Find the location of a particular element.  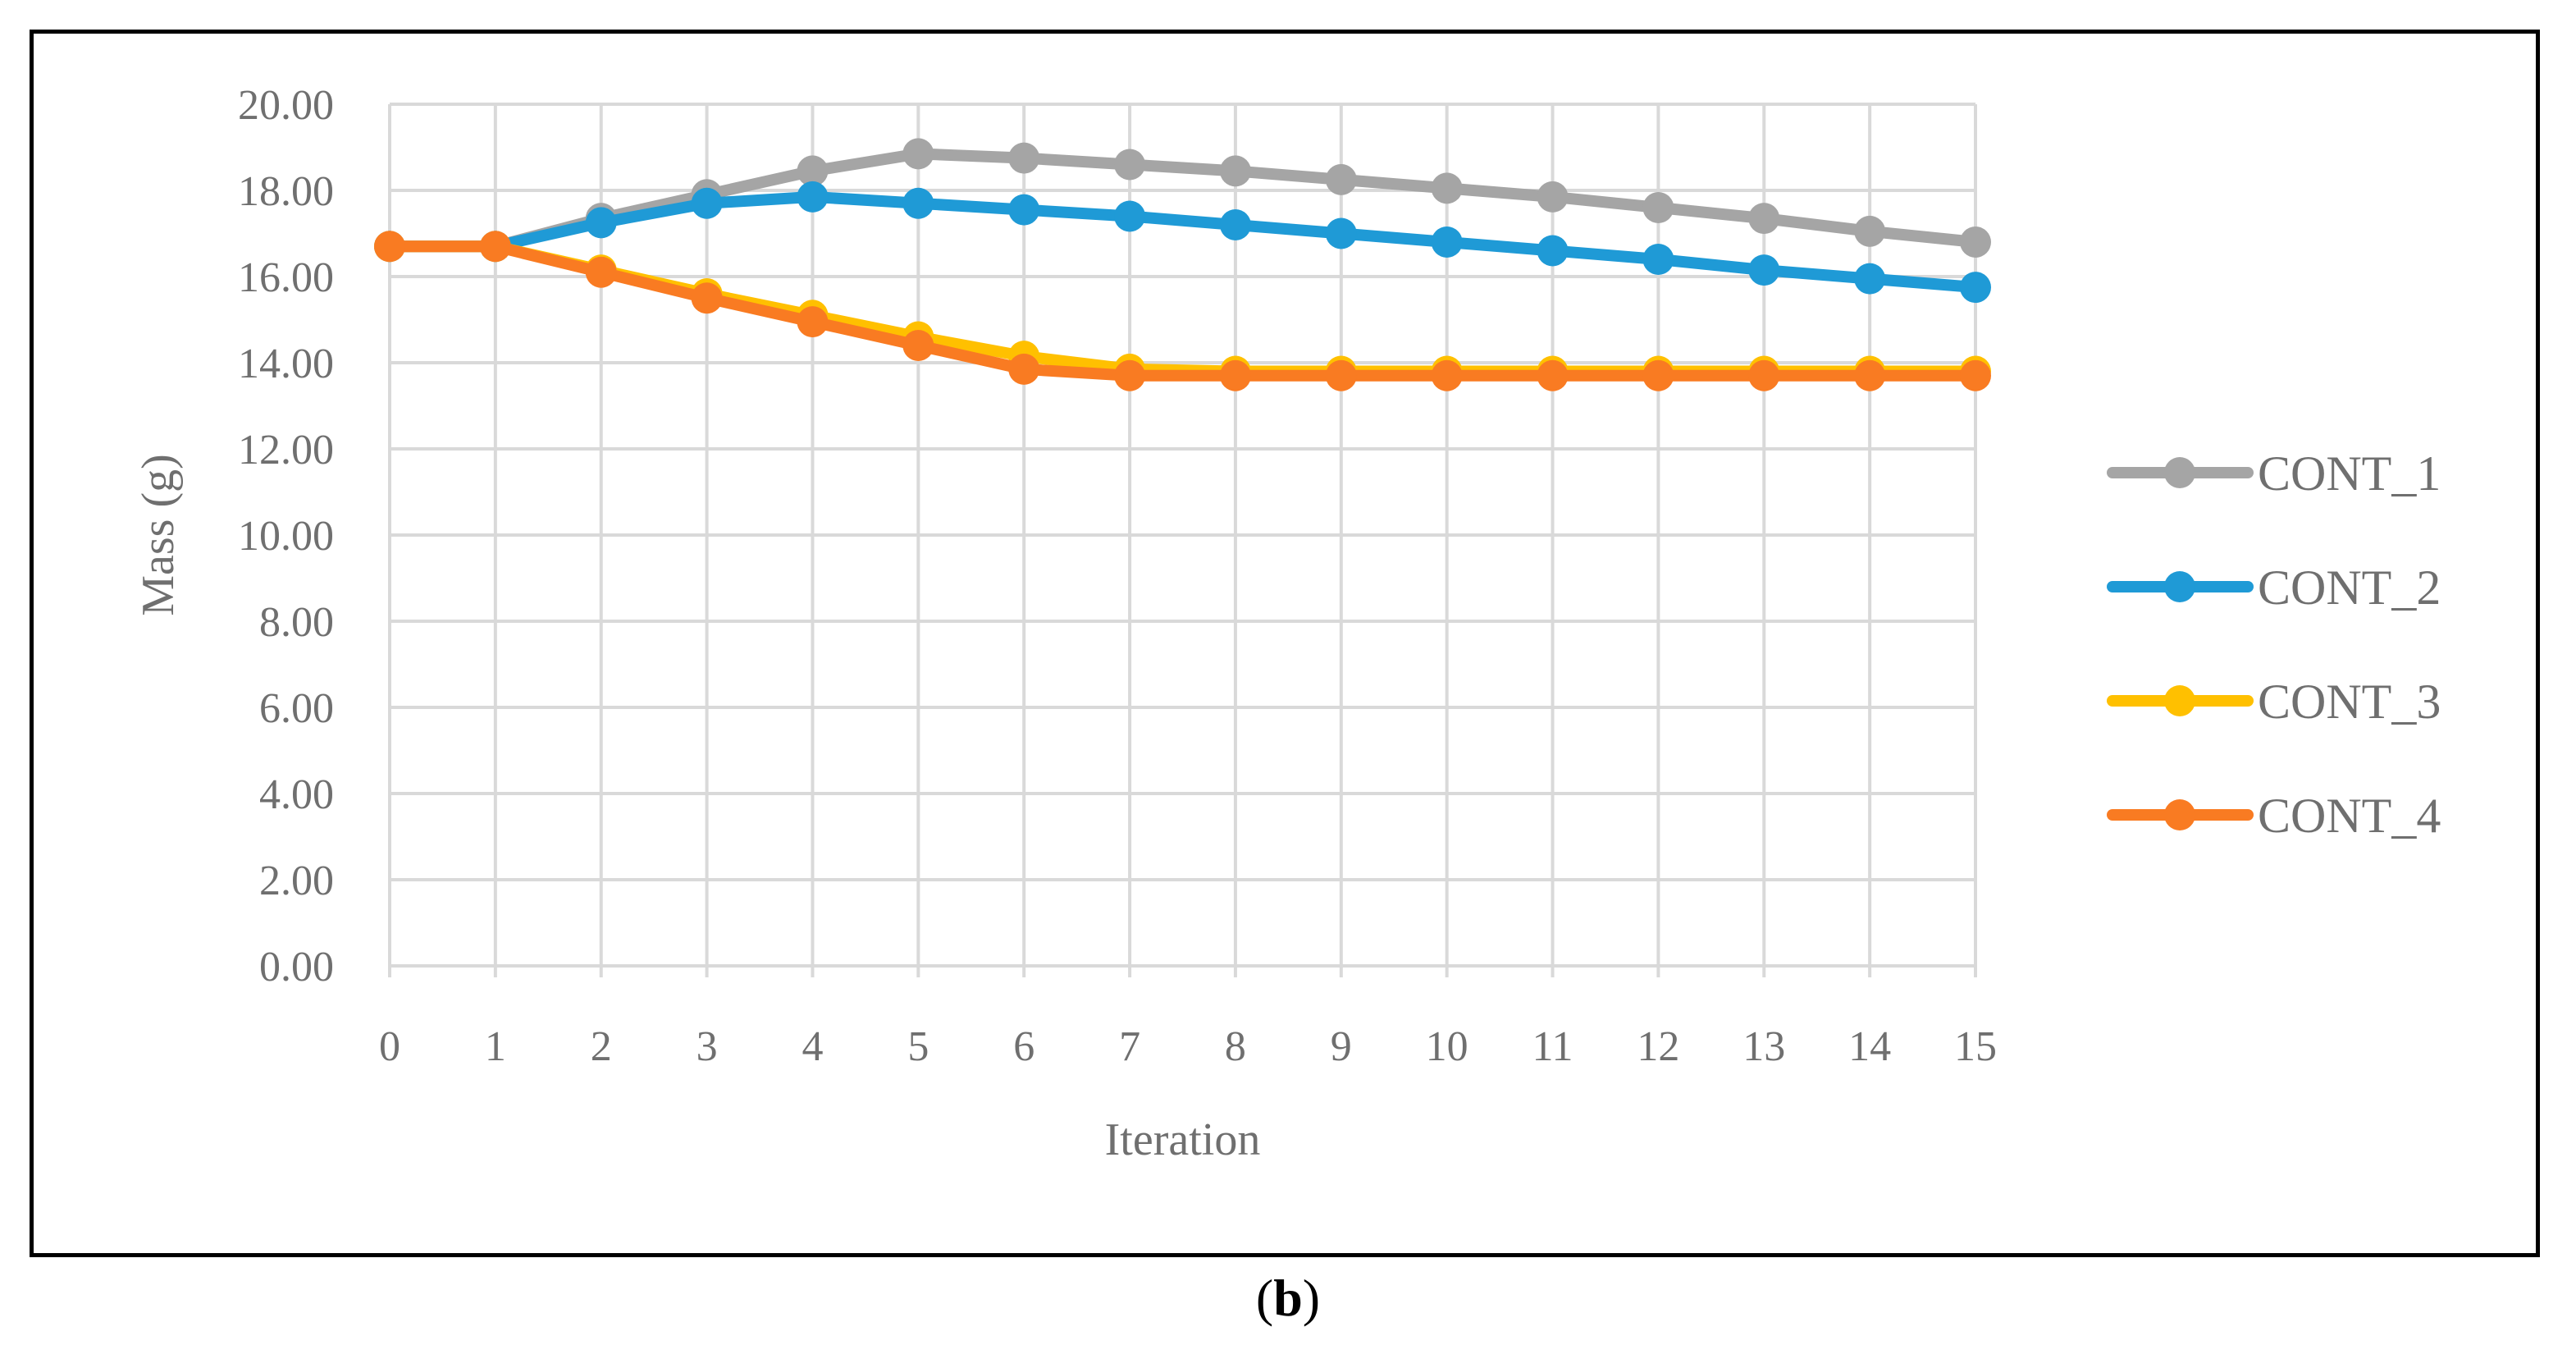

x-tick-label: 0 is located at coordinates (389, 1046).